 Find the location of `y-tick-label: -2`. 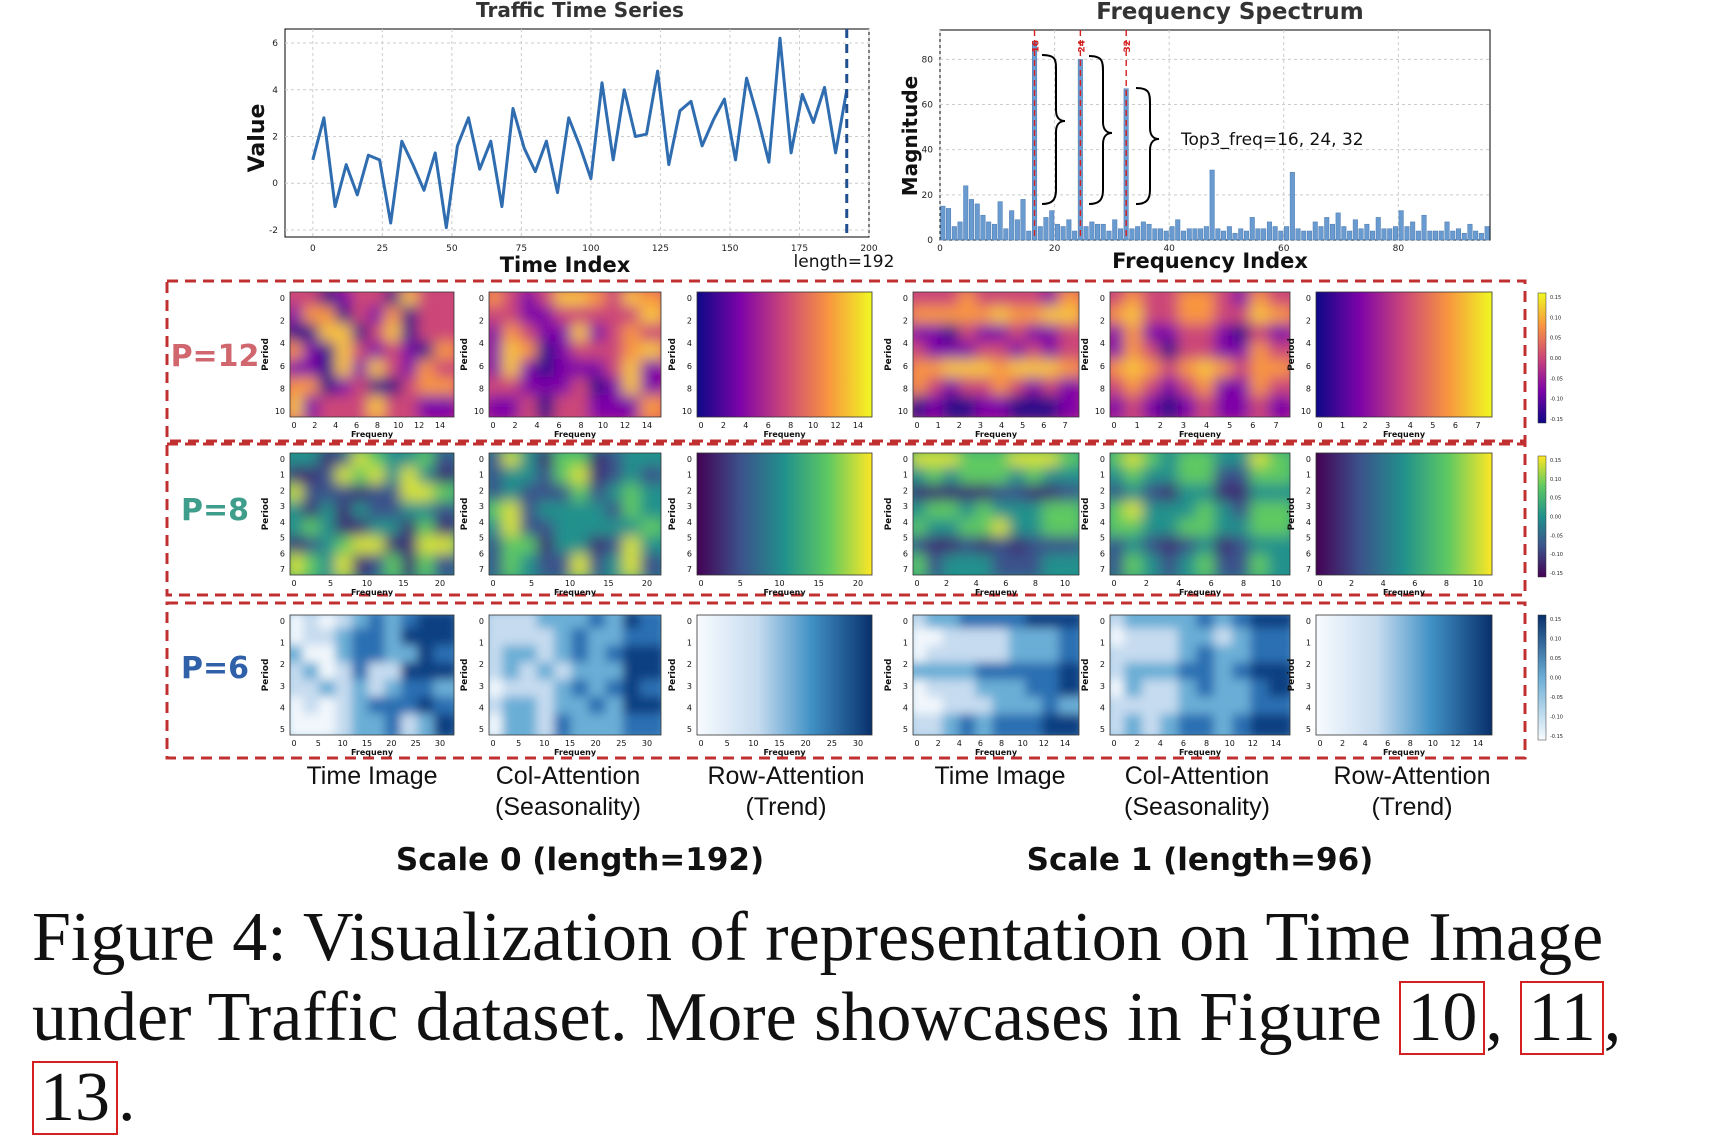

y-tick-label: -2 is located at coordinates (273, 231).